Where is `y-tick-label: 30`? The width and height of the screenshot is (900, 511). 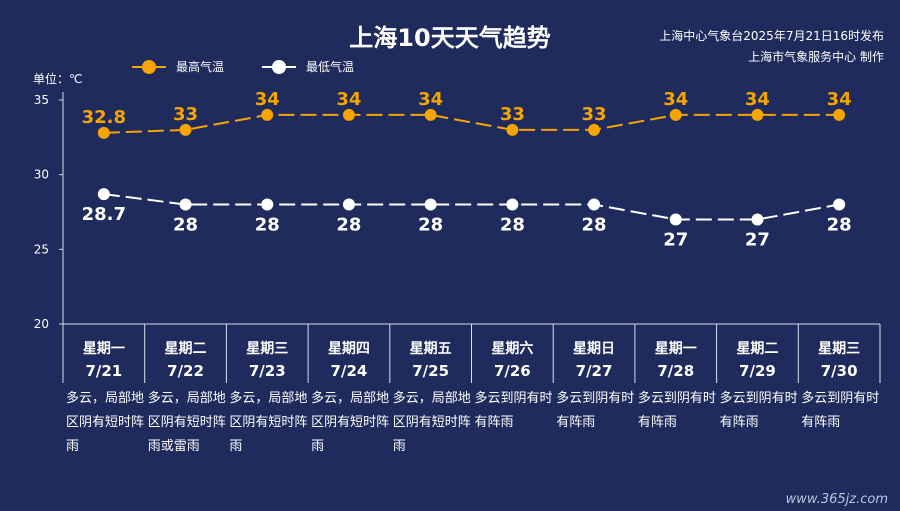 y-tick-label: 30 is located at coordinates (41, 175).